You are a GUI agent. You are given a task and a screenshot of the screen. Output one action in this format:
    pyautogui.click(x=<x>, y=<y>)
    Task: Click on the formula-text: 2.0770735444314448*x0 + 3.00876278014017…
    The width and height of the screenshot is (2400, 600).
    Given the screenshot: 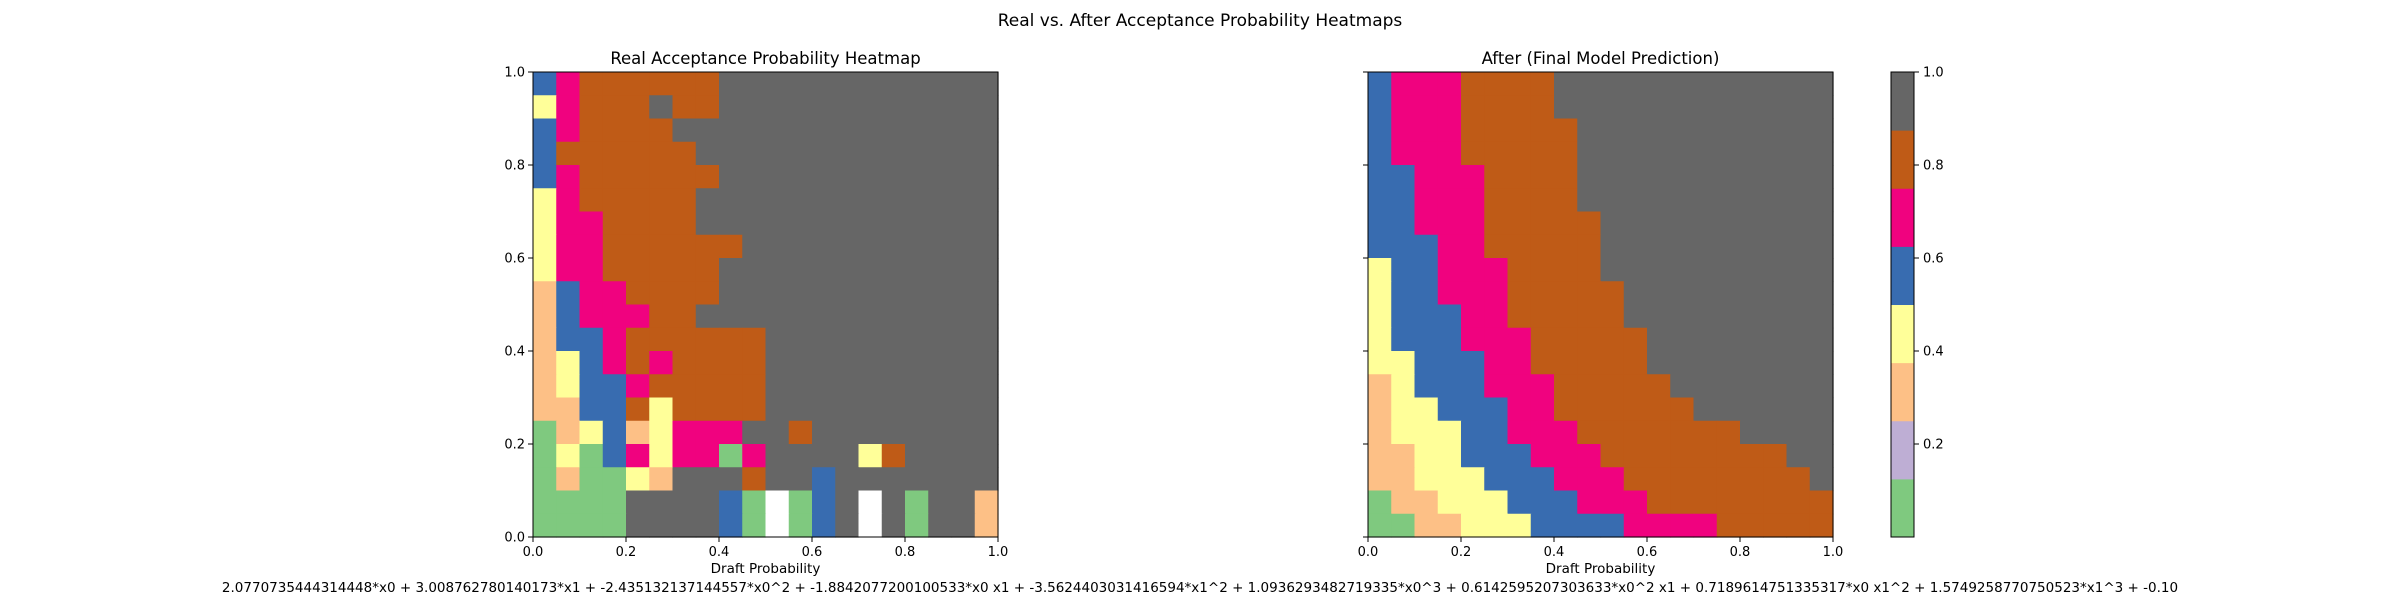 What is the action you would take?
    pyautogui.click(x=1200, y=588)
    